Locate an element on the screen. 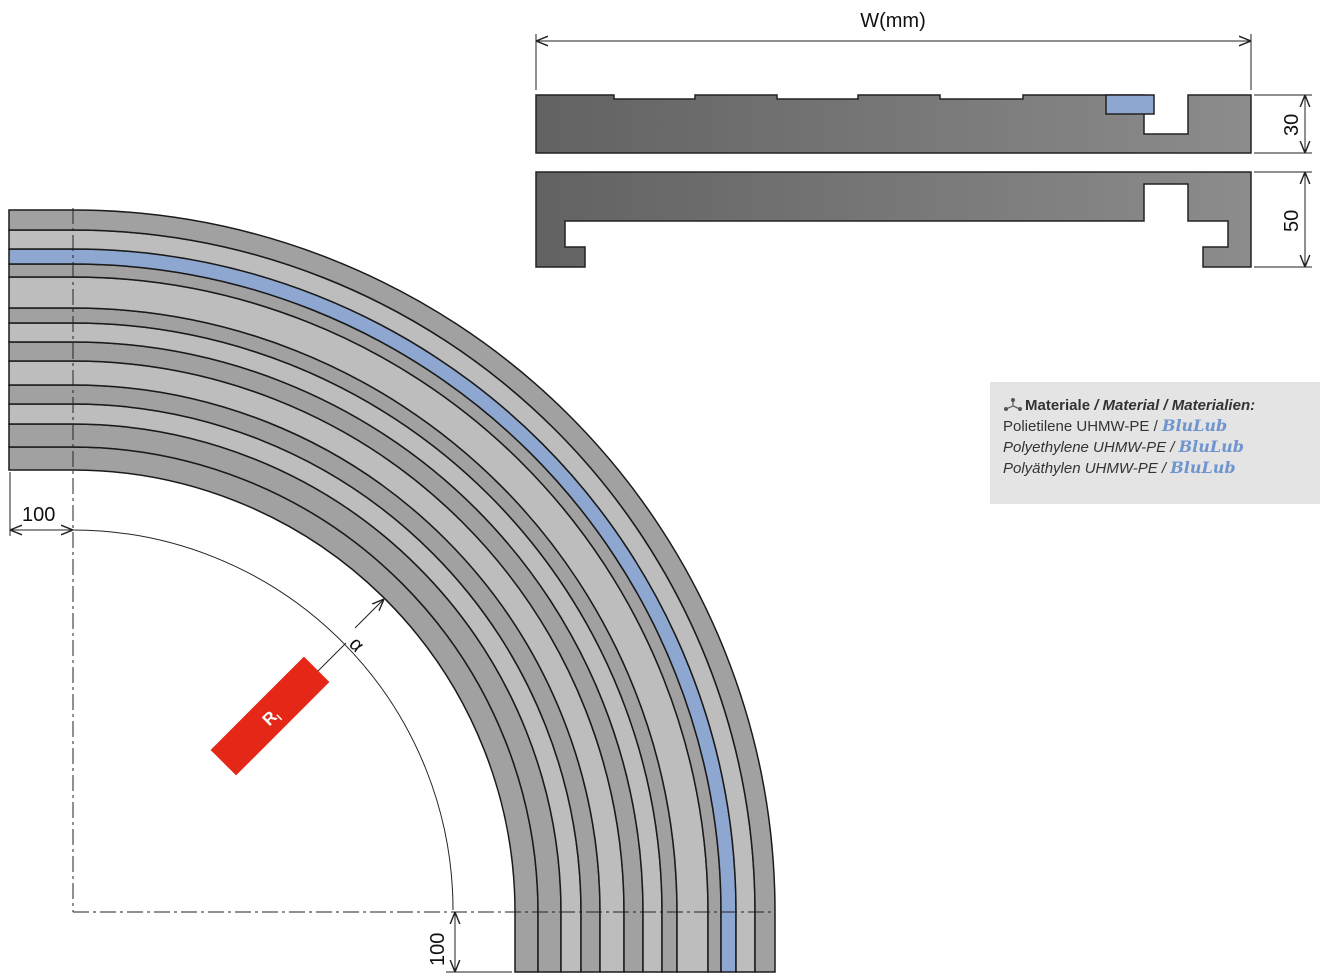 This screenshot has width=1320, height=976. materials-heading-rest: / Material / Materialien: is located at coordinates (1175, 405).